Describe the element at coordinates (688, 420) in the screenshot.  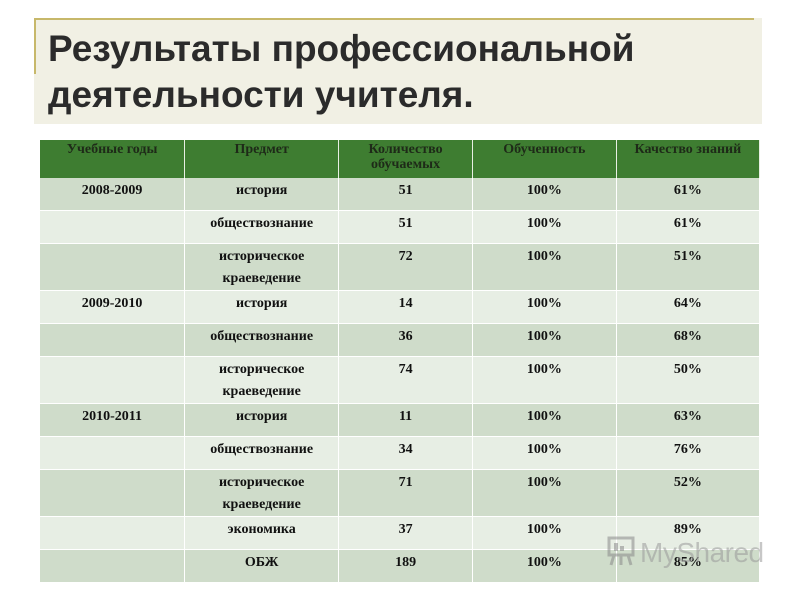
I see `cell-quality: 63%` at that location.